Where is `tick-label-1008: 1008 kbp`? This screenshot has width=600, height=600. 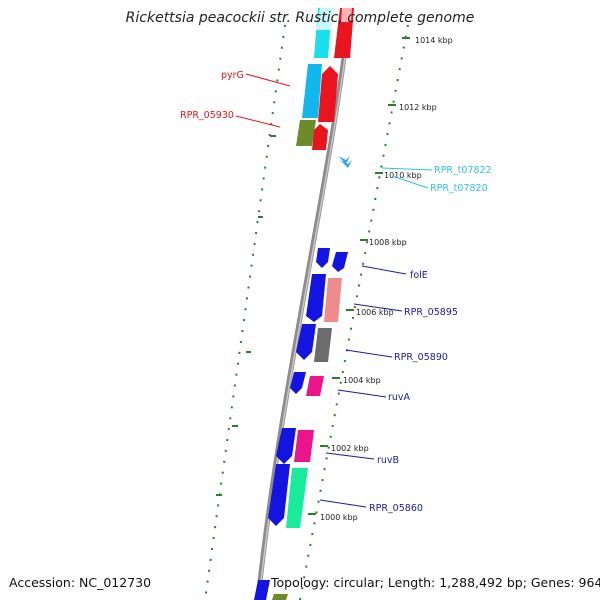
tick-label-1008: 1008 kbp is located at coordinates (388, 242).